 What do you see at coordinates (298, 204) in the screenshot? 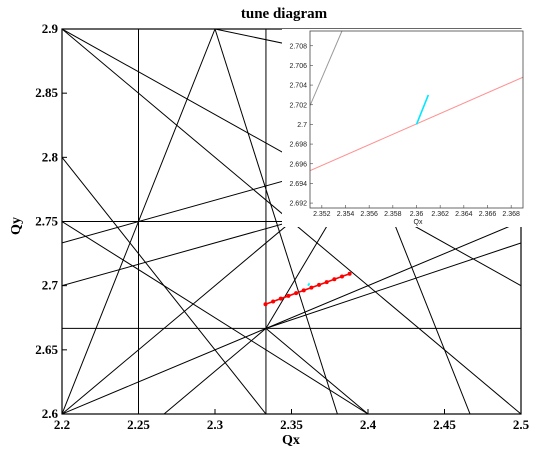
I see `inset-y-tick-label: 2.692` at bounding box center [298, 204].